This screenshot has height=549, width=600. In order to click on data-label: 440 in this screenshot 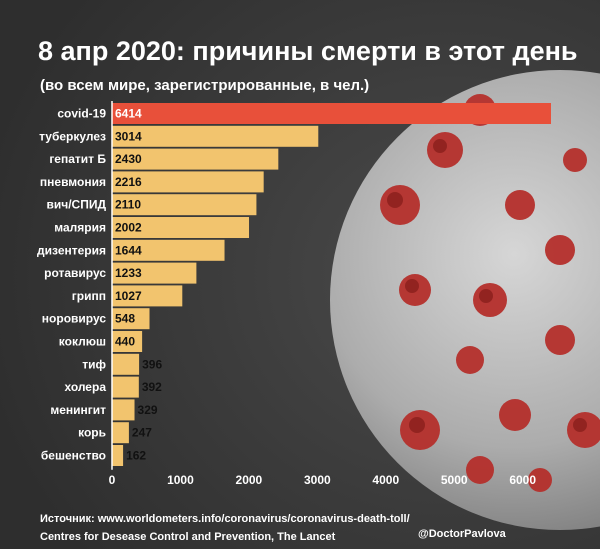, I will do `click(125, 342)`.